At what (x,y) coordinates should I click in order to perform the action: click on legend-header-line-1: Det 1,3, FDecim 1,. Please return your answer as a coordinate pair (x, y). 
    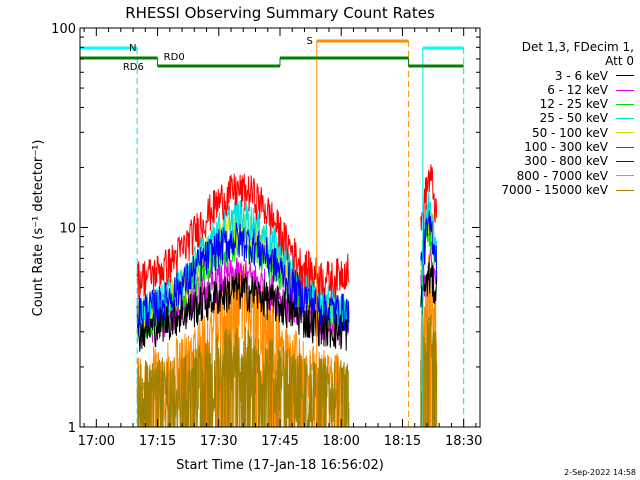
    Looking at the image, I should click on (577, 47).